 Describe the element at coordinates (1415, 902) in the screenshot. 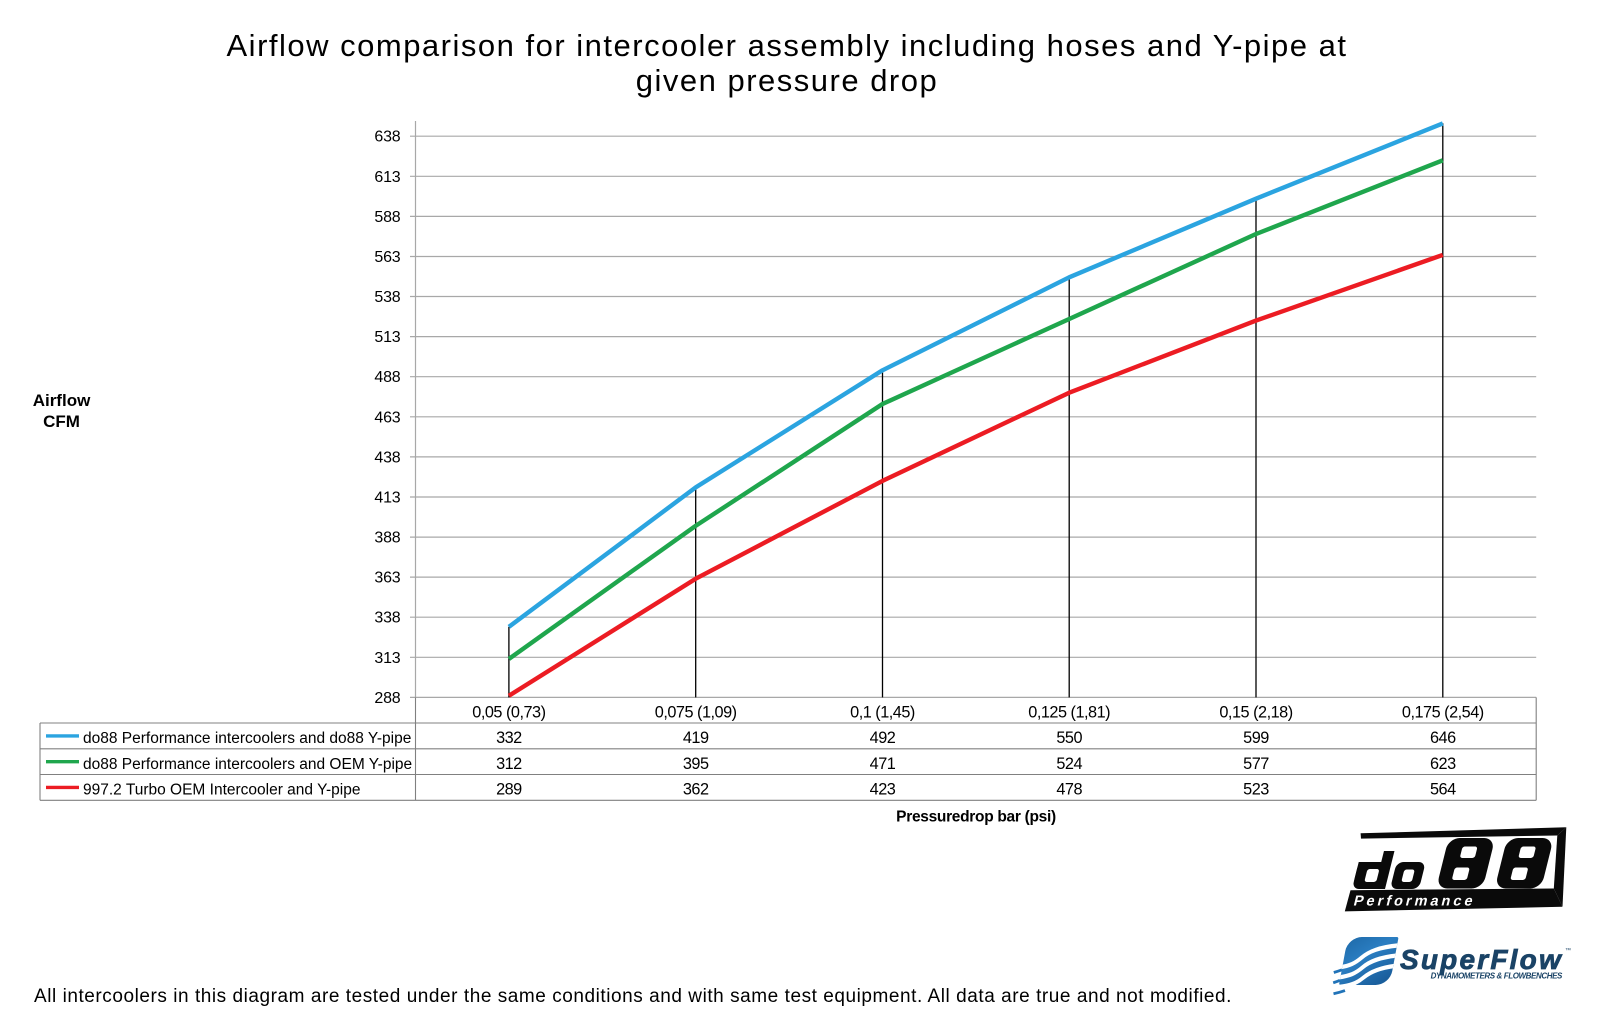

I see `svg-text: Performance` at that location.